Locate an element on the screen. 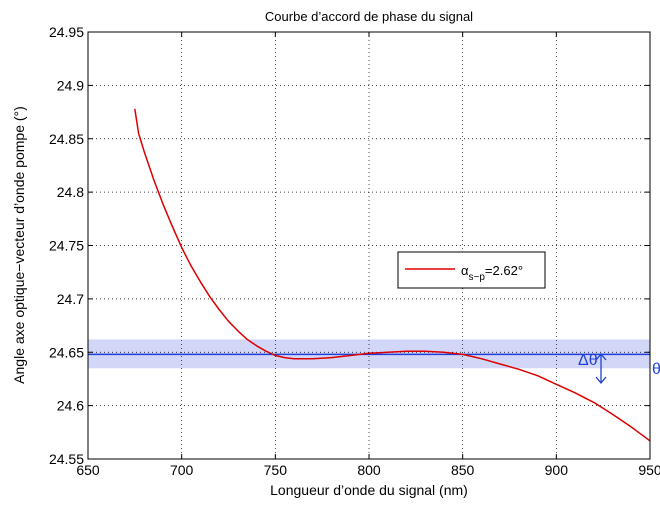  legend-subscript: s−p is located at coordinates (477, 277).